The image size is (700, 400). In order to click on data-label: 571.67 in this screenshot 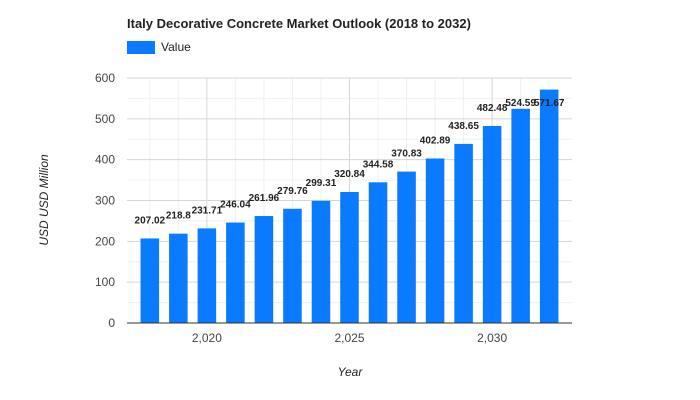, I will do `click(549, 103)`.